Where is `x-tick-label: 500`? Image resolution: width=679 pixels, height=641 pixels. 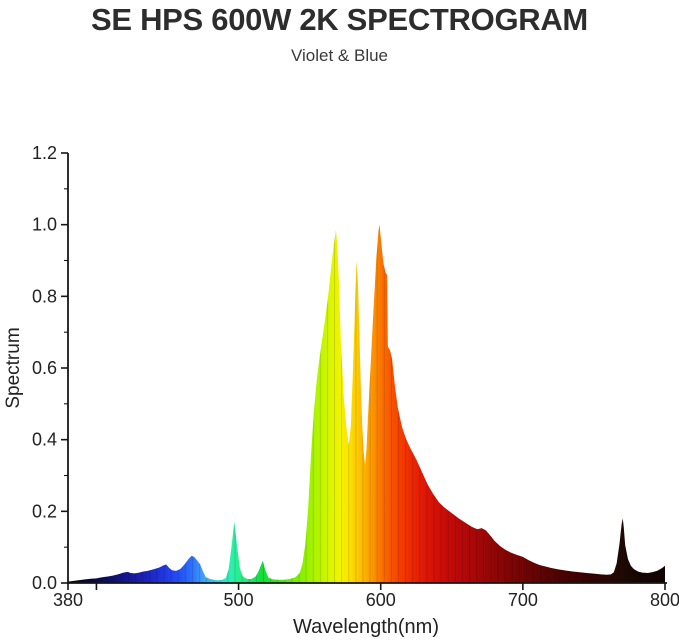
x-tick-label: 500 is located at coordinates (239, 600).